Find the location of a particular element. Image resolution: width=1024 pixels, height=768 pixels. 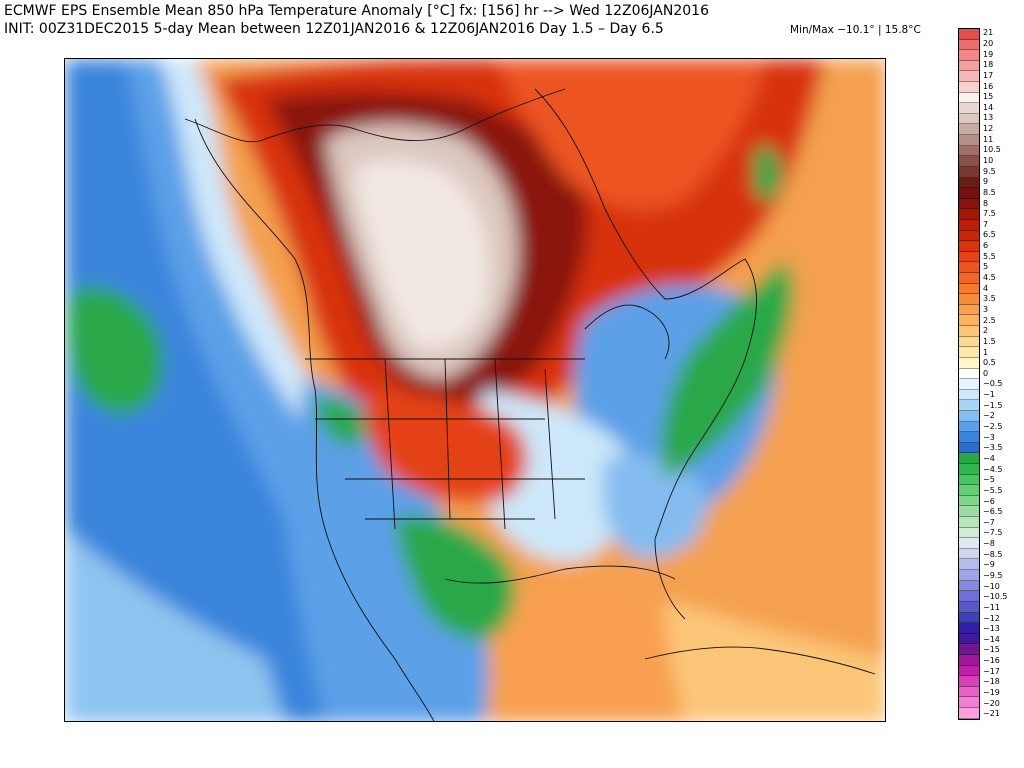

colorbar-label: 9 is located at coordinates (986, 182).